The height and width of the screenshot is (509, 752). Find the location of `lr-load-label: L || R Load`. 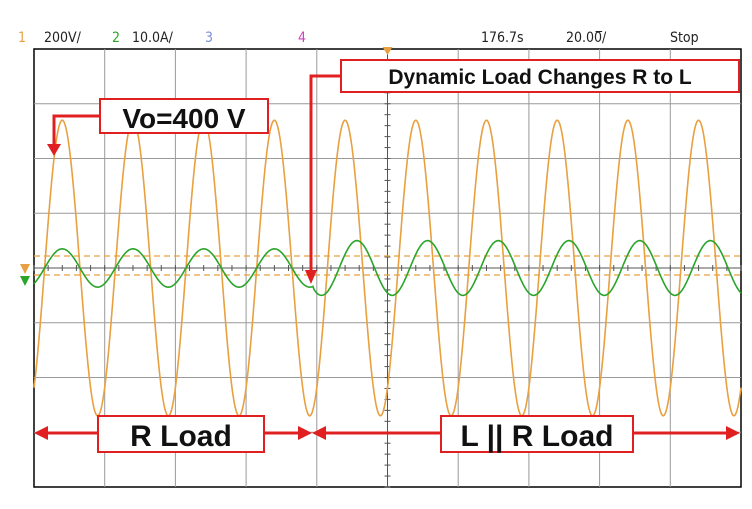

lr-load-label: L || R Load is located at coordinates (537, 436).